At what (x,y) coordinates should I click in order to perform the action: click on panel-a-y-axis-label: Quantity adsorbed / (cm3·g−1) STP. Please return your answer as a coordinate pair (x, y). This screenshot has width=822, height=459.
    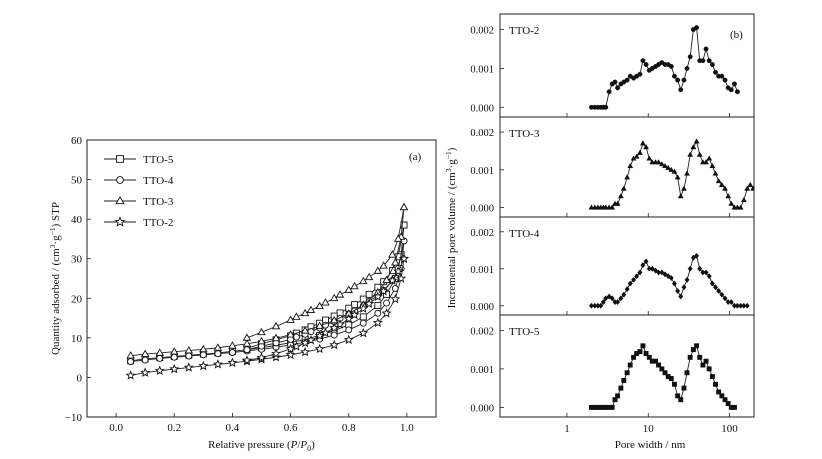
    Looking at the image, I should click on (55, 278).